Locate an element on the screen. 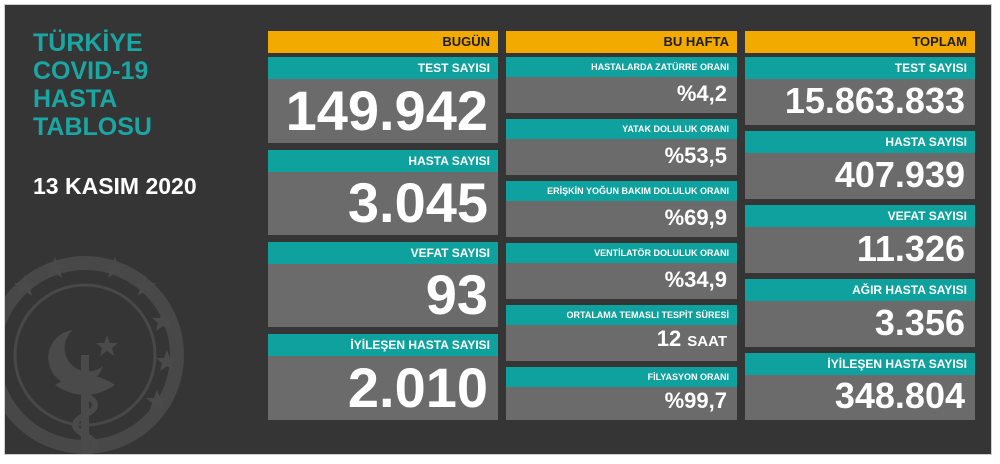 This screenshot has width=1000, height=464. total-cases-card: HASTA SAYISI 407.939 is located at coordinates (860, 165).